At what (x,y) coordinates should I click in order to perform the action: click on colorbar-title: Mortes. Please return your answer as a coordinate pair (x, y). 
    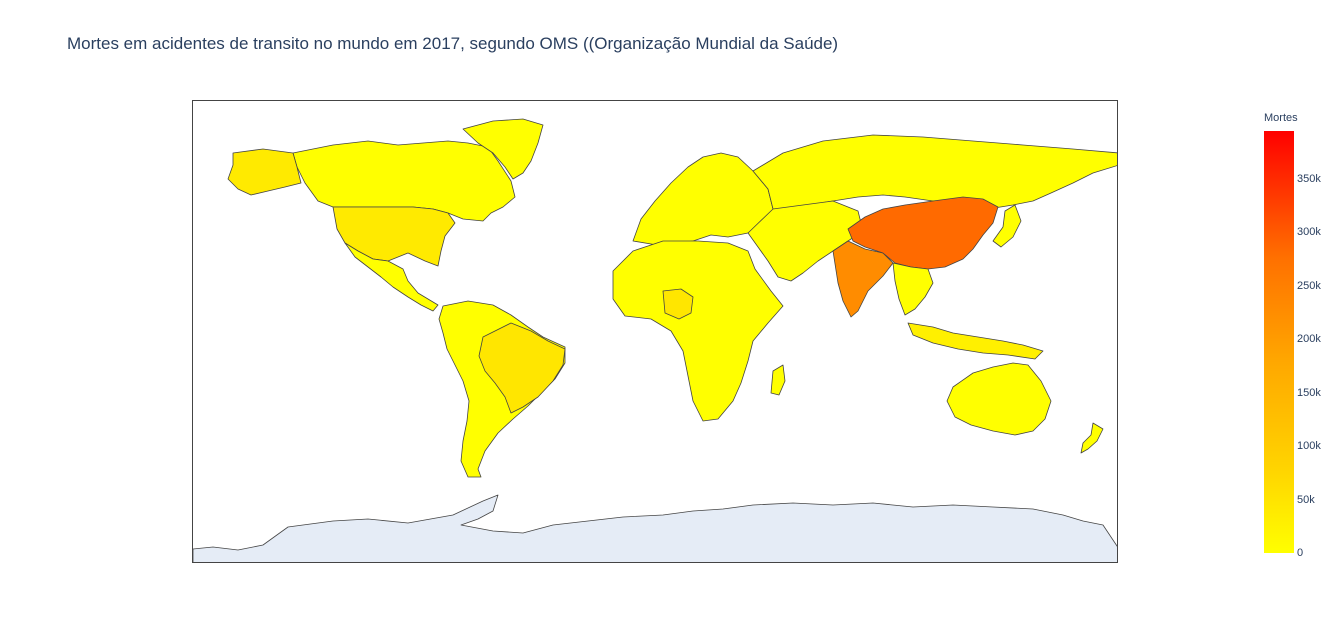
    Looking at the image, I should click on (1281, 118).